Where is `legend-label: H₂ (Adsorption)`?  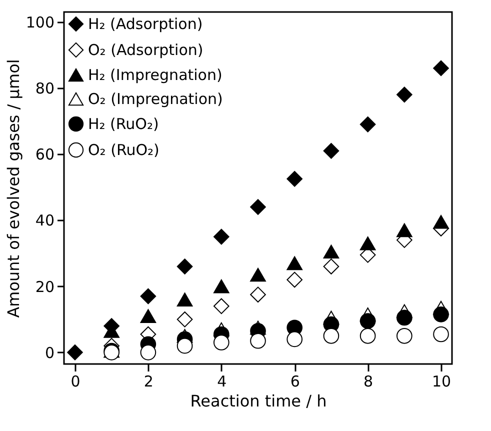 legend-label: H₂ (Adsorption) is located at coordinates (145, 24).